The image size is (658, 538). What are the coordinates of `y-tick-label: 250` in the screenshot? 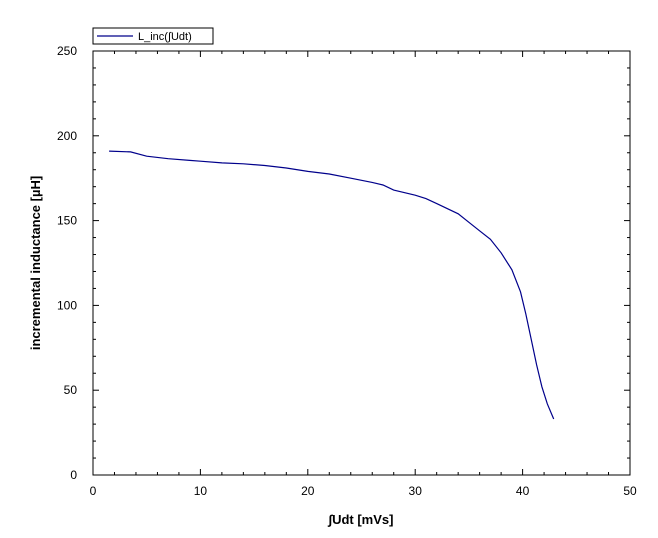 It's located at (67, 51).